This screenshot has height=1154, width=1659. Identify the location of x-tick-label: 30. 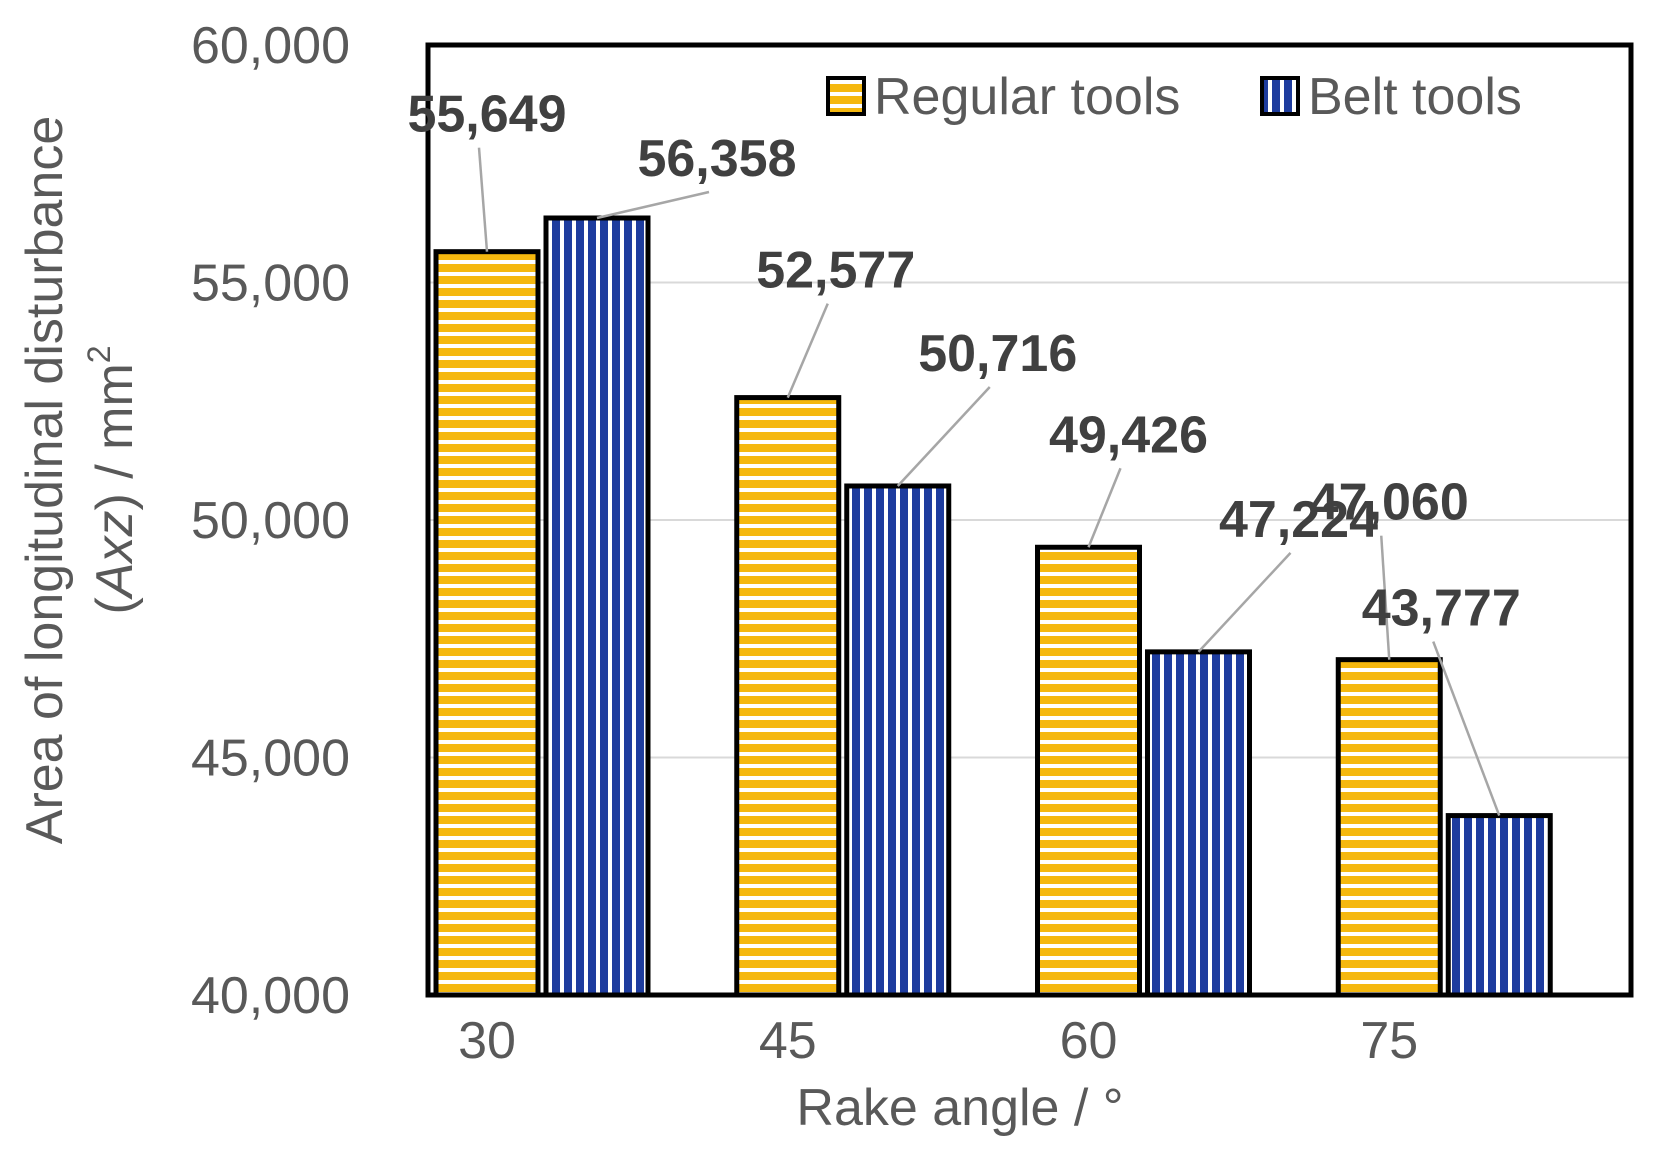
(487, 1041).